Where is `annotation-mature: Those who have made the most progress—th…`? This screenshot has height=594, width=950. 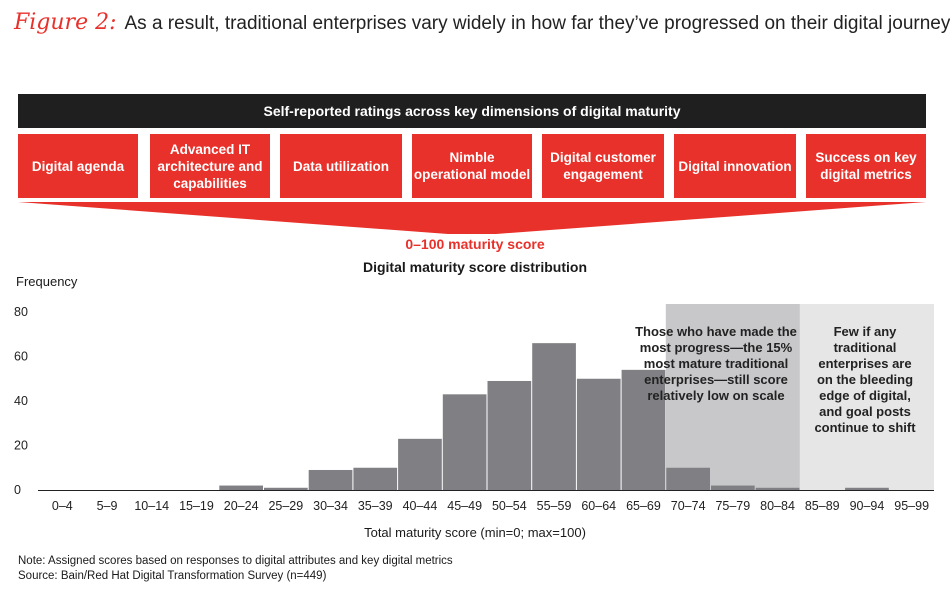 annotation-mature: Those who have made the most progress—th… is located at coordinates (716, 363).